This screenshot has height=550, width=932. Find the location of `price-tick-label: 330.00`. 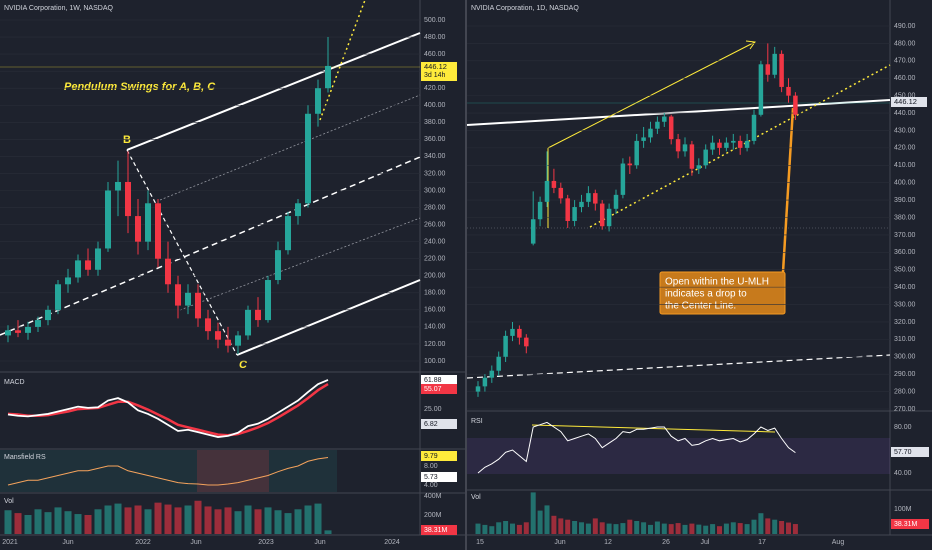

price-tick-label: 330.00 is located at coordinates (905, 304).